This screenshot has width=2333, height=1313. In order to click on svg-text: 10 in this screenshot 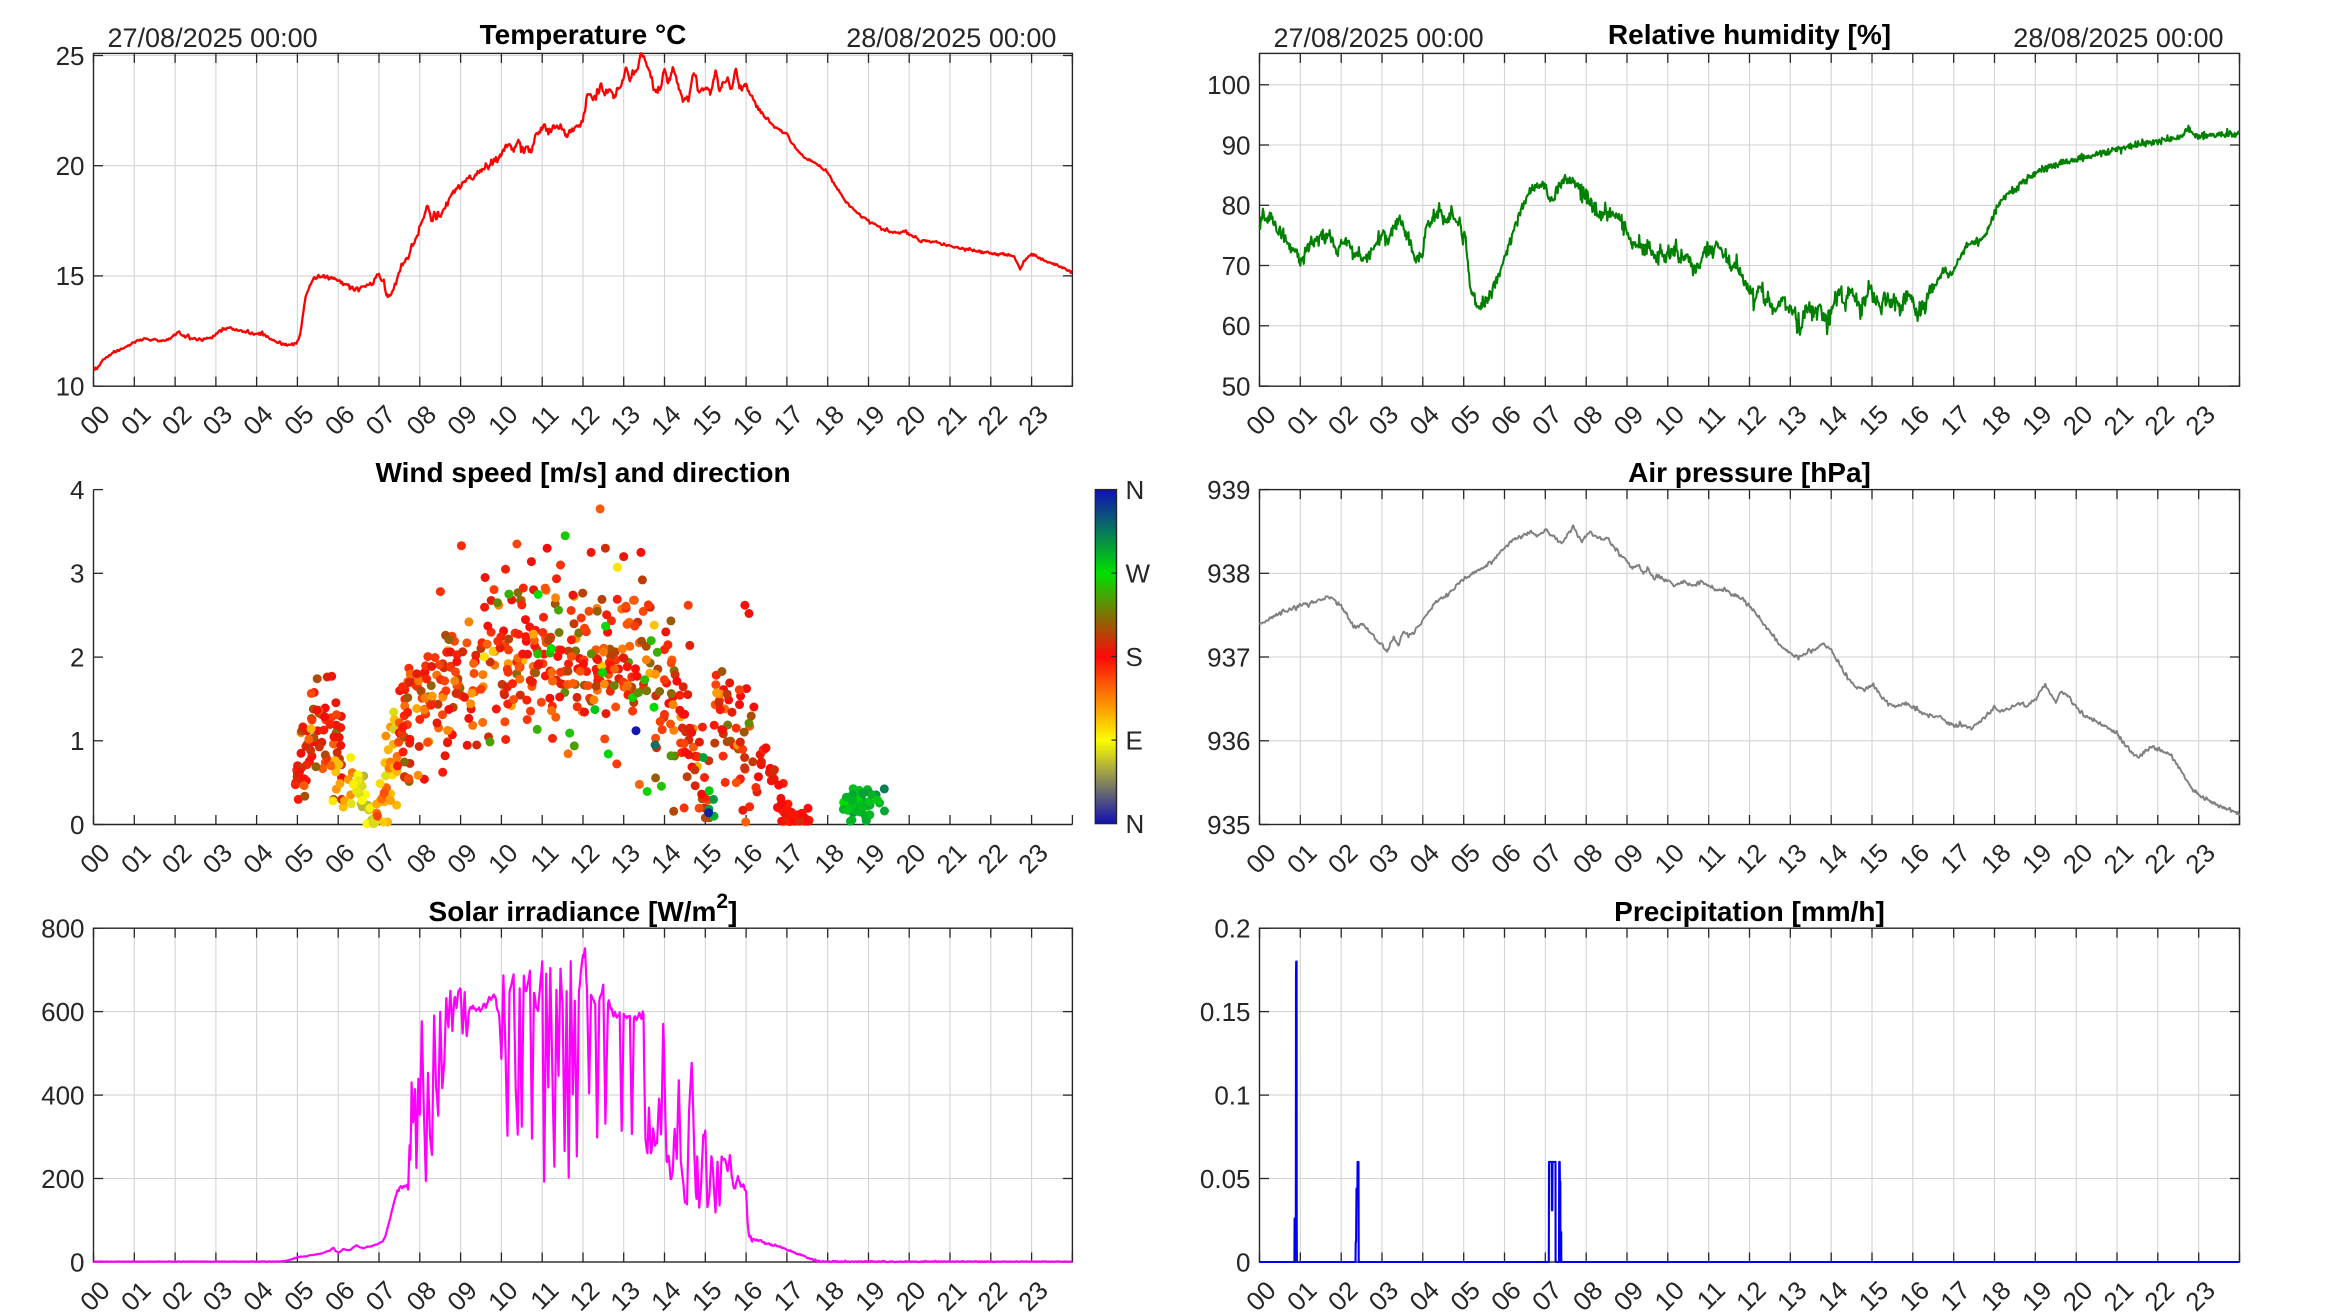, I will do `click(70, 386)`.